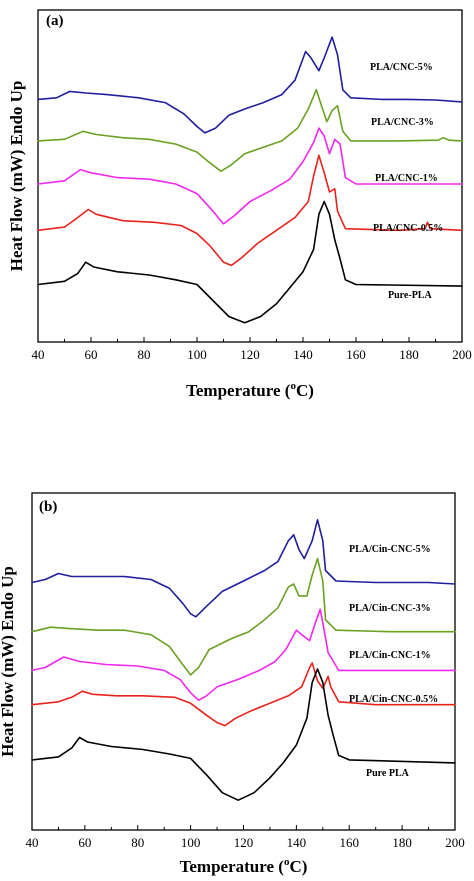 This screenshot has width=474, height=881. What do you see at coordinates (55, 21) in the screenshot?
I see `panel-label: (a)` at bounding box center [55, 21].